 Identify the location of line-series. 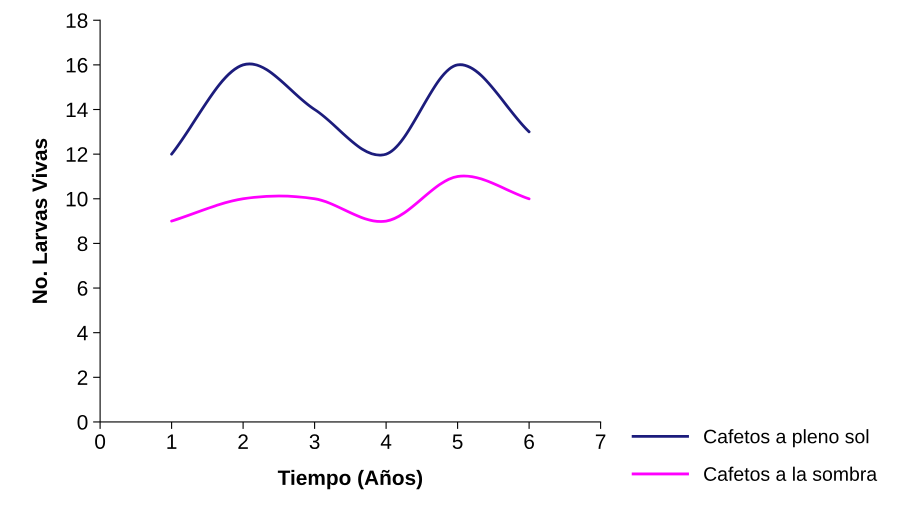
(350, 109).